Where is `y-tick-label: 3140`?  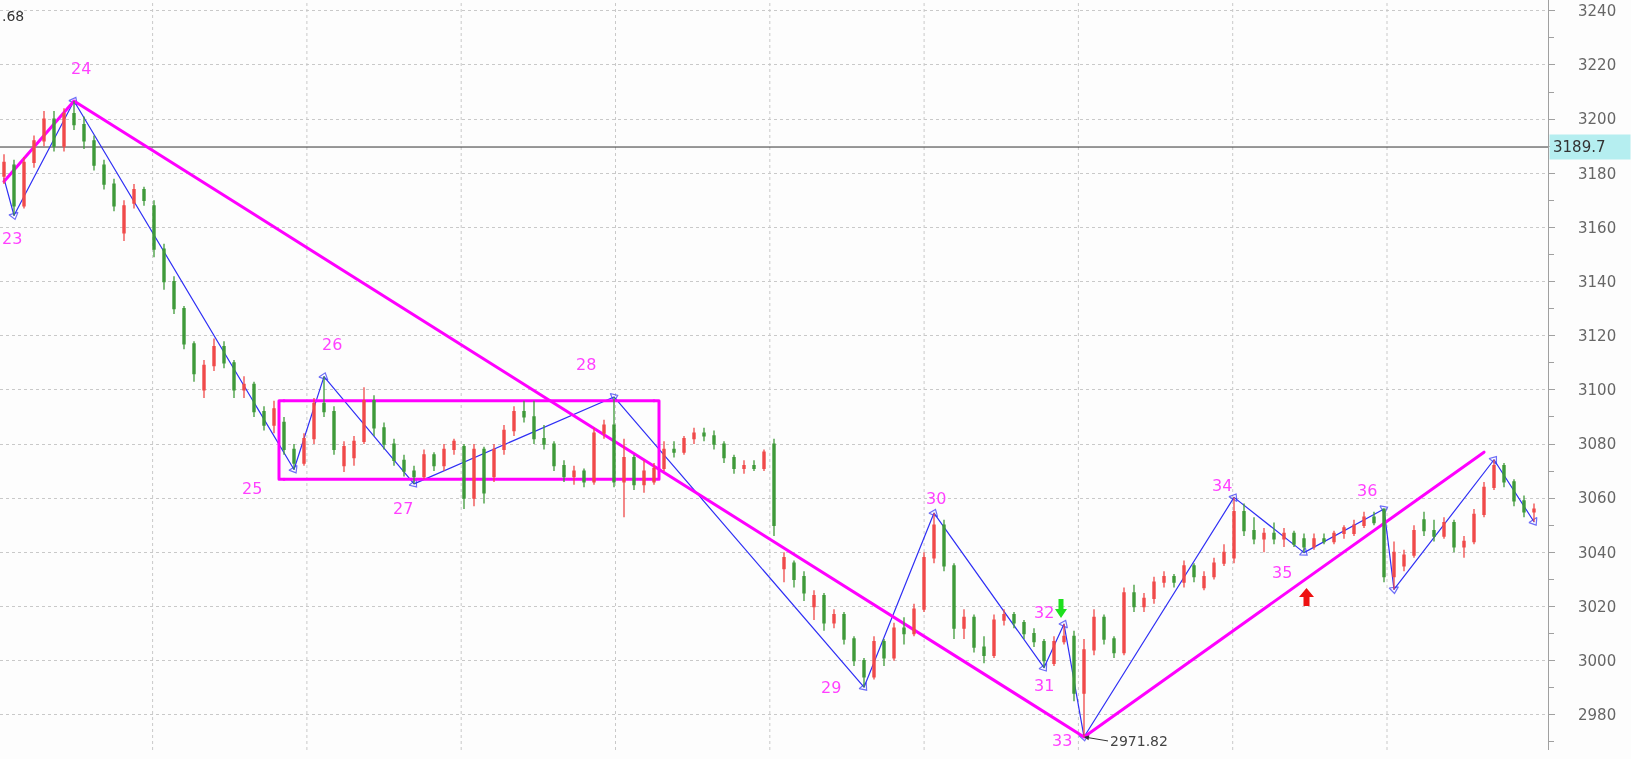
y-tick-label: 3140 is located at coordinates (1597, 281).